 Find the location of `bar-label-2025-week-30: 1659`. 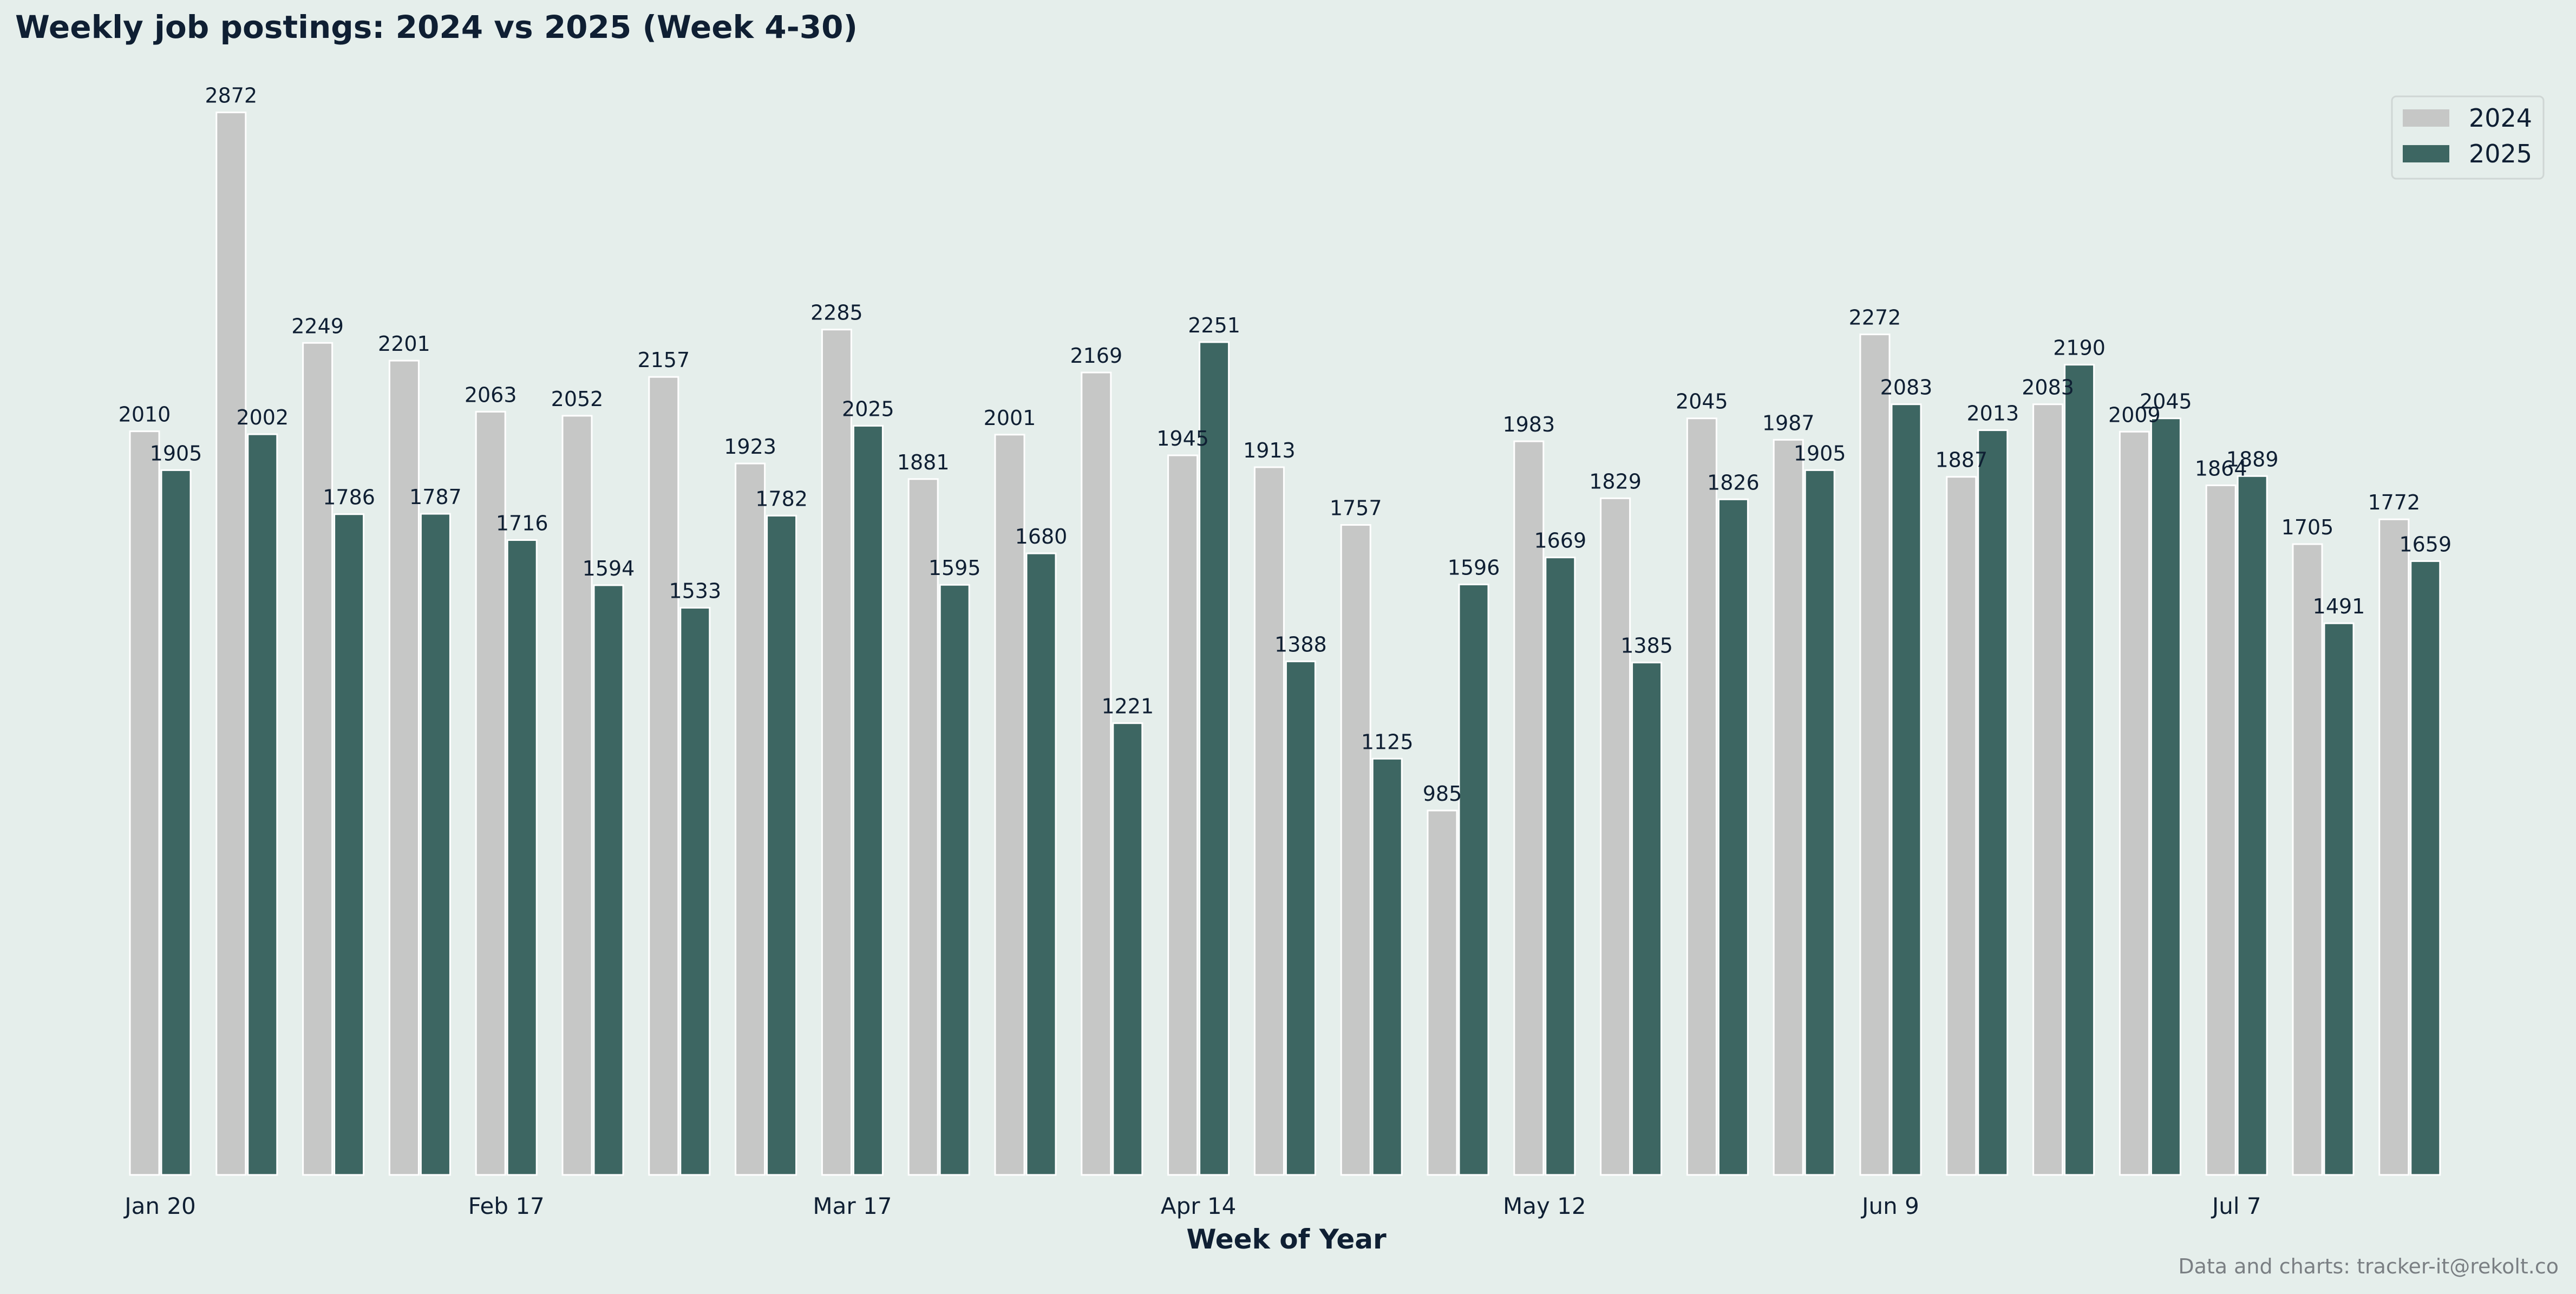

bar-label-2025-week-30: 1659 is located at coordinates (2425, 544).